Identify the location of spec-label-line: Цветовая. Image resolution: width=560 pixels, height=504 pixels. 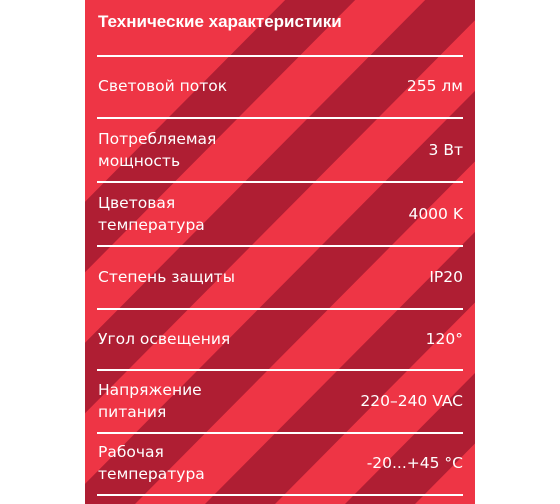
(137, 202).